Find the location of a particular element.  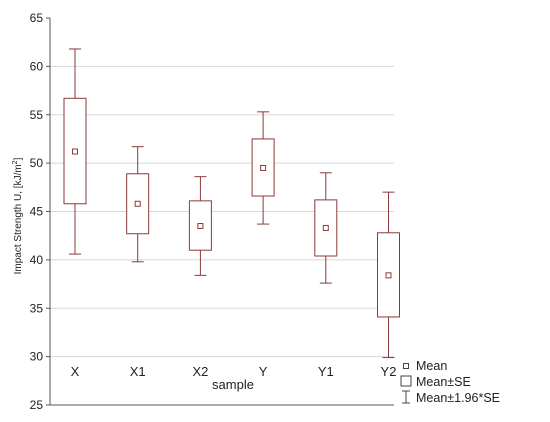

box-Y2 is located at coordinates (388, 275).